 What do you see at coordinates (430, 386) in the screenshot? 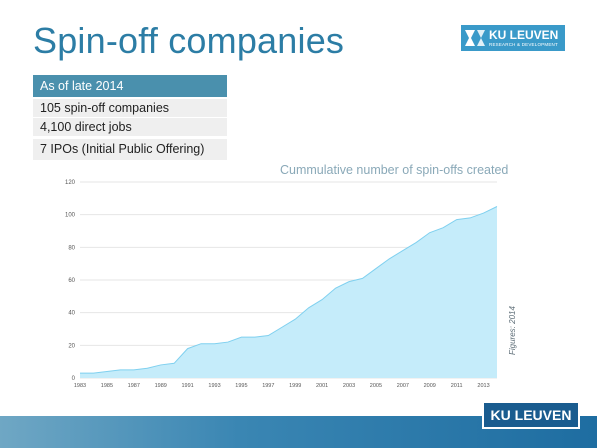
I see `x-tick-label: 2009` at bounding box center [430, 386].